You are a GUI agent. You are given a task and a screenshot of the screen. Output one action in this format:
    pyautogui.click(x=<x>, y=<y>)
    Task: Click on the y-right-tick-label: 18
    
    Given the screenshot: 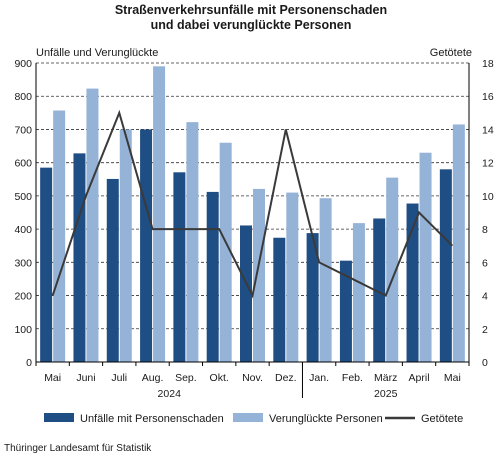 What is the action you would take?
    pyautogui.click(x=488, y=64)
    